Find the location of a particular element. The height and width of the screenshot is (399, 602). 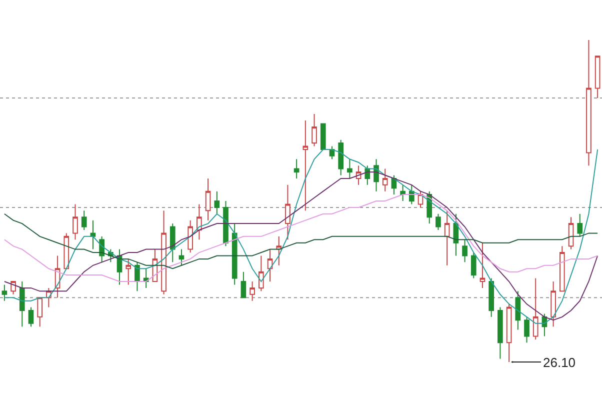

annotation: 26.10 is located at coordinates (559, 362).